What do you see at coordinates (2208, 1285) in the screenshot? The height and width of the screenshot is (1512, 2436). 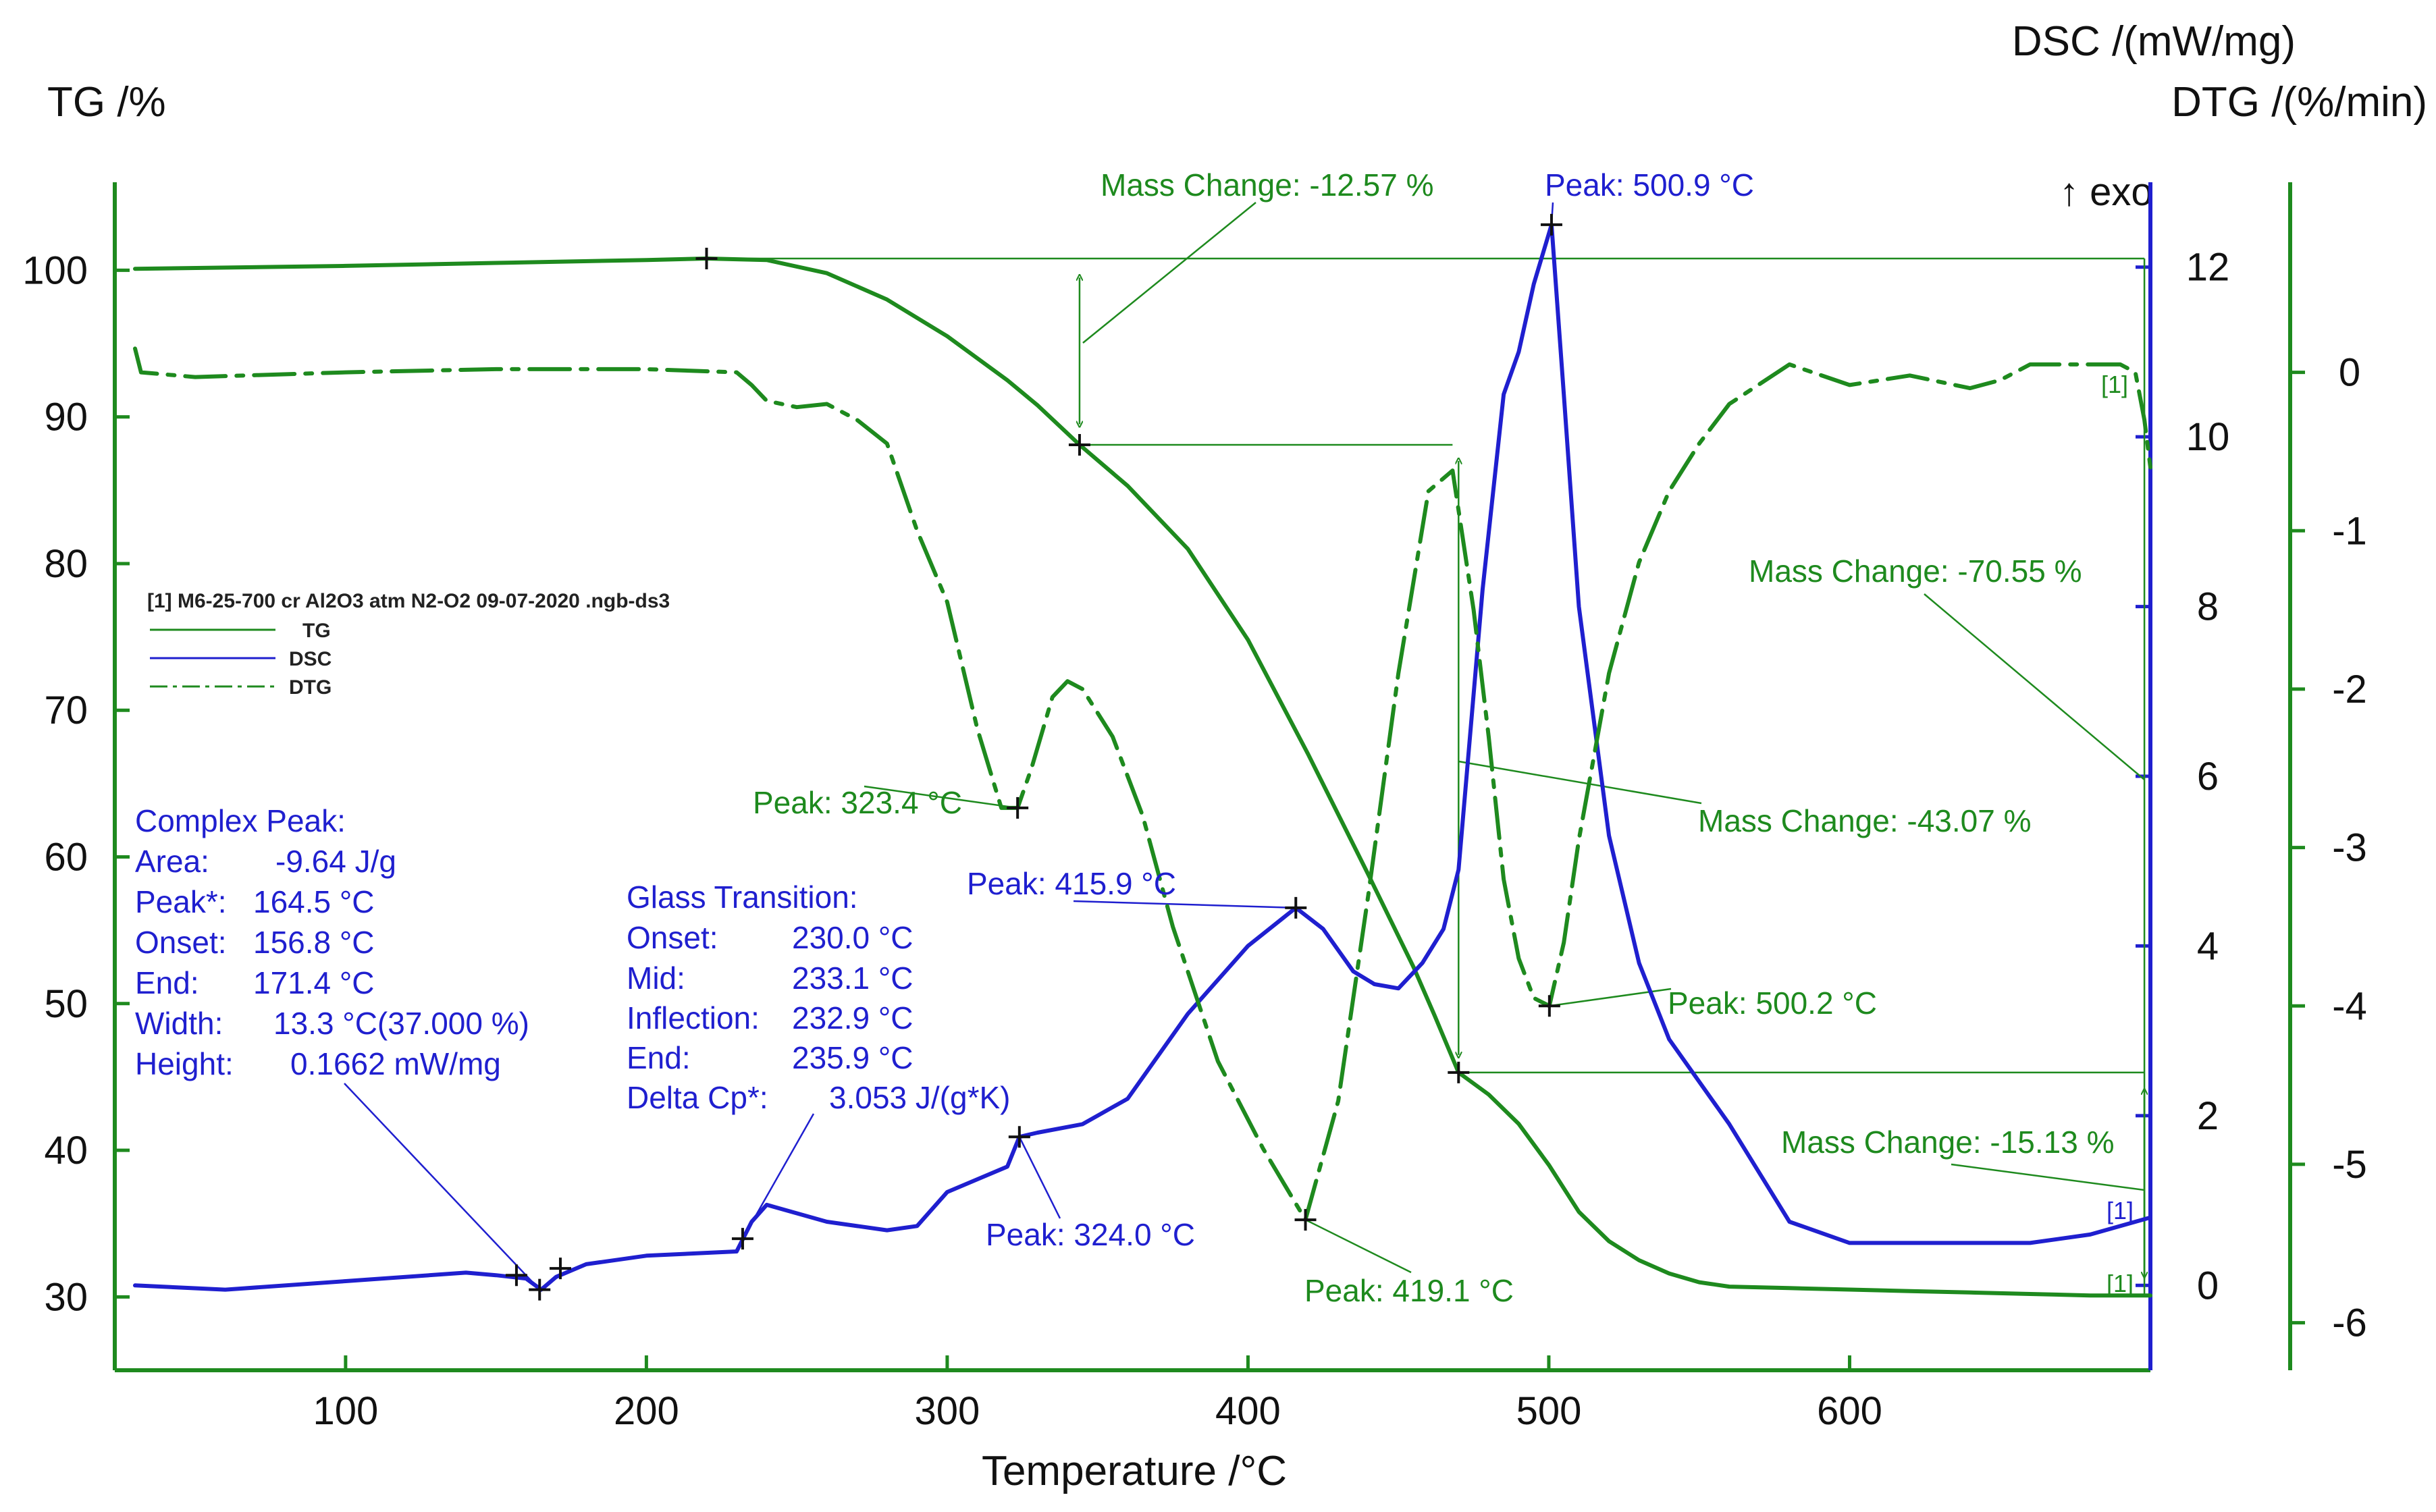 I see `dsc-tick-label: 0` at bounding box center [2208, 1285].